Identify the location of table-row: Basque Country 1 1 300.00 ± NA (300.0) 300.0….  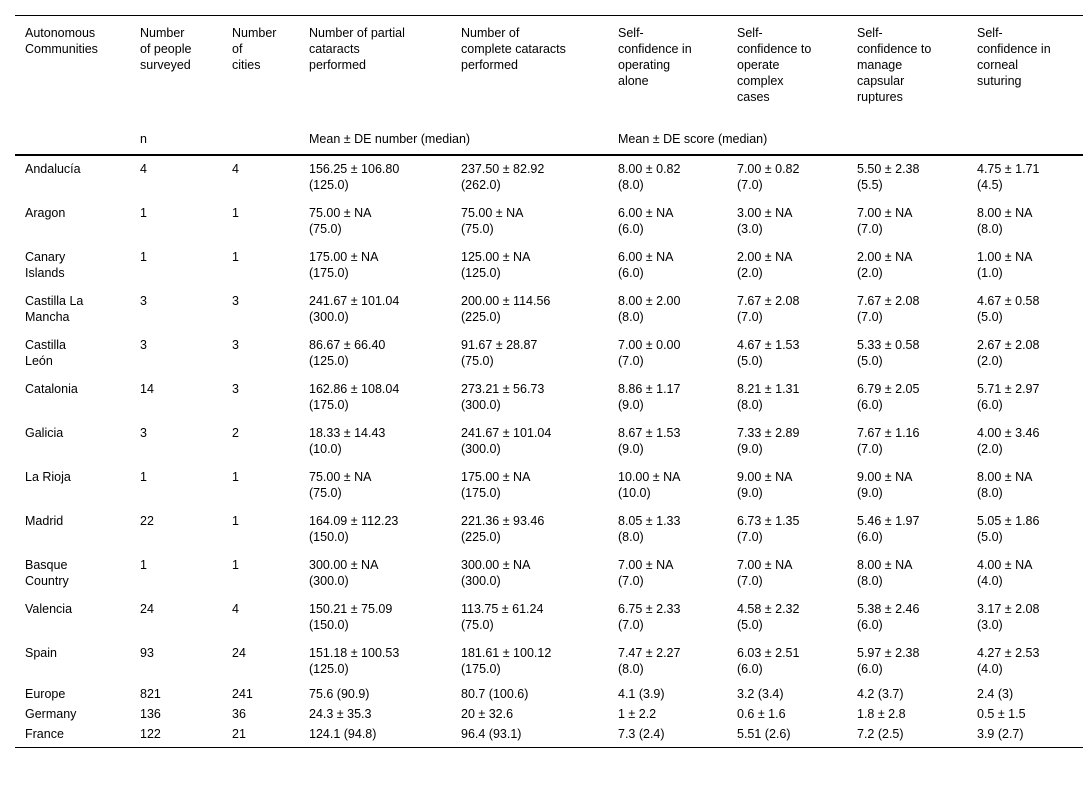
(549, 574).